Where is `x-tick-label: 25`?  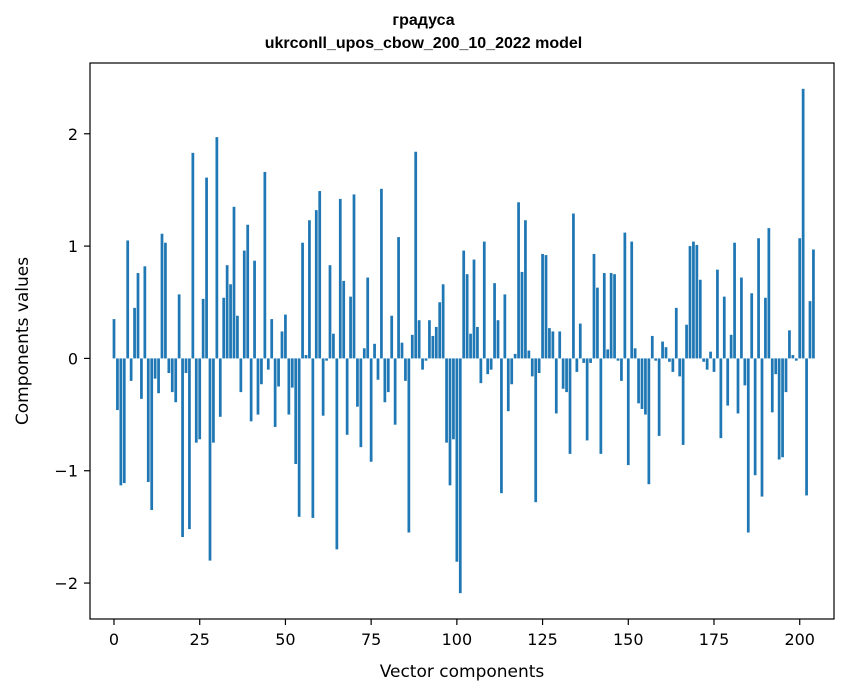
x-tick-label: 25 is located at coordinates (200, 639).